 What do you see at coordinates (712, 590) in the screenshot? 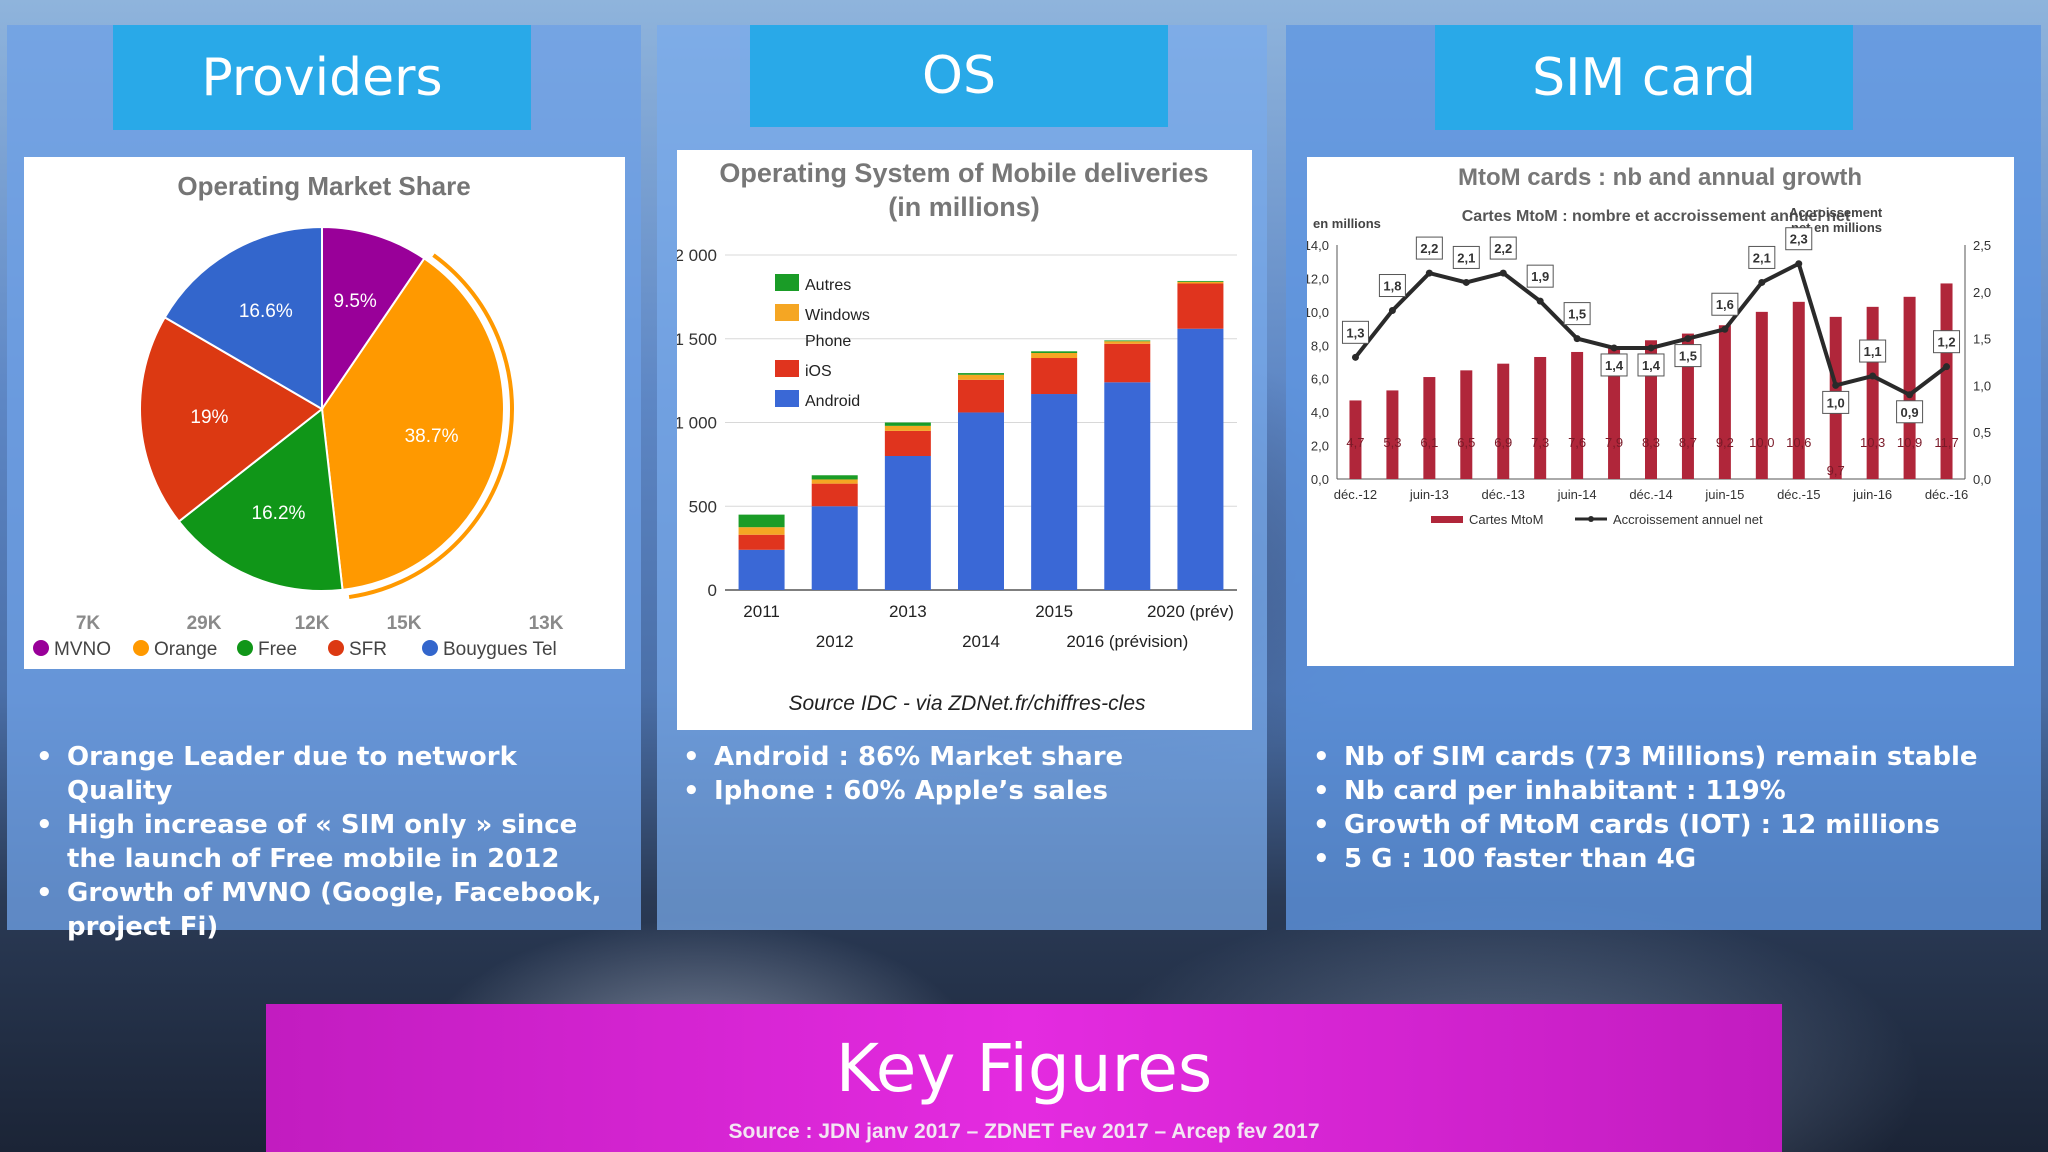
I see `y-tick-label: 0` at bounding box center [712, 590].